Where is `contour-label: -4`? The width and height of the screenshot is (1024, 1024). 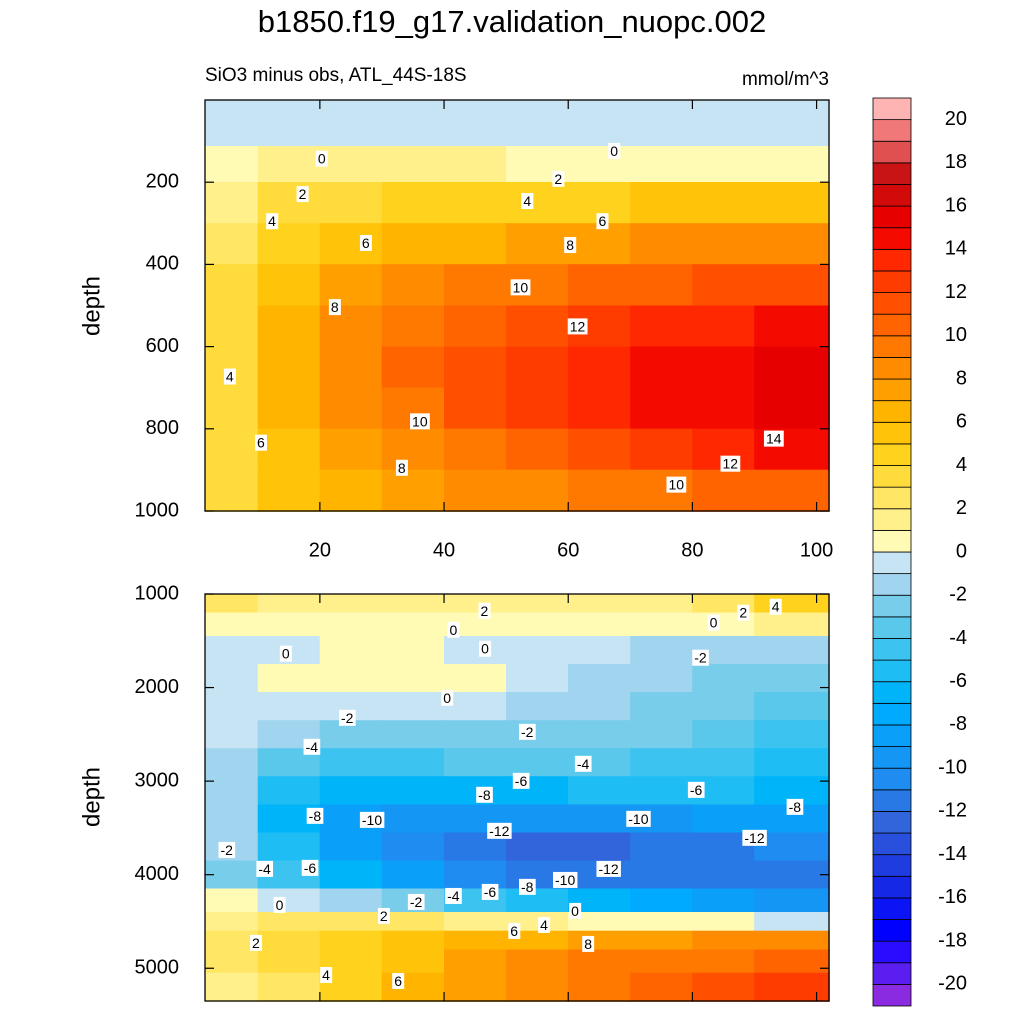
contour-label: -4 is located at coordinates (583, 764).